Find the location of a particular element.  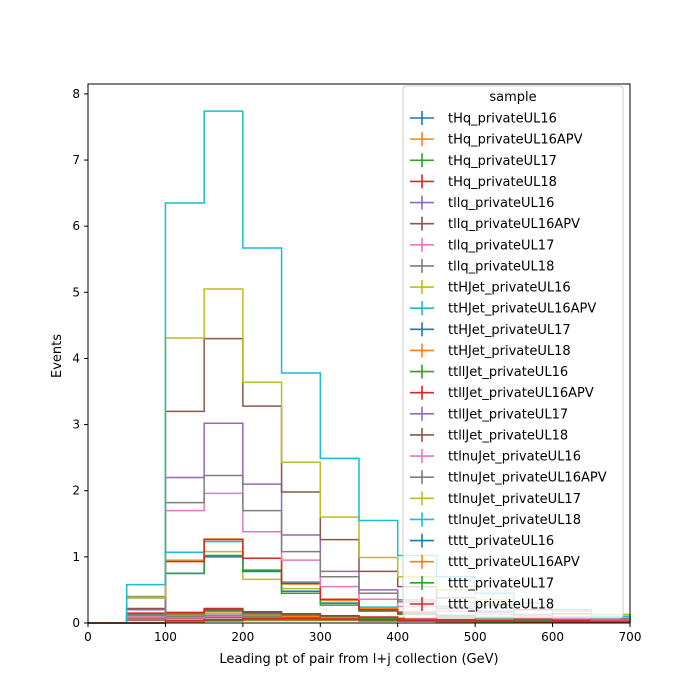

legend-item: ttHJet_privateUL17 is located at coordinates (490, 330).